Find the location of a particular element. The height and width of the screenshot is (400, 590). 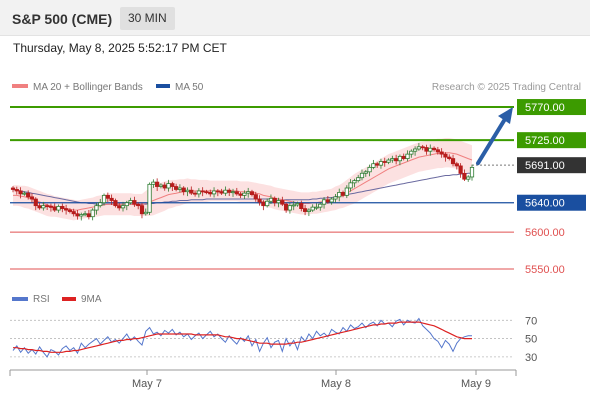

current-price-tag is located at coordinates (551, 165).